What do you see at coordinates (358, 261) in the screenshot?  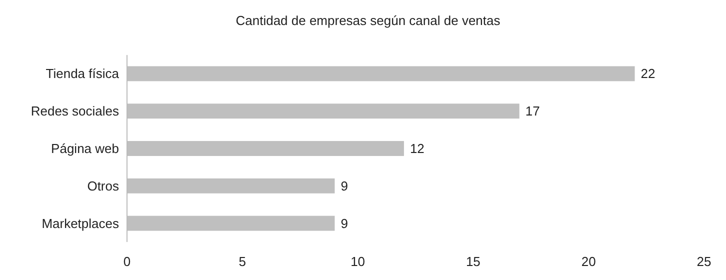 I see `x-tick-label: 10` at bounding box center [358, 261].